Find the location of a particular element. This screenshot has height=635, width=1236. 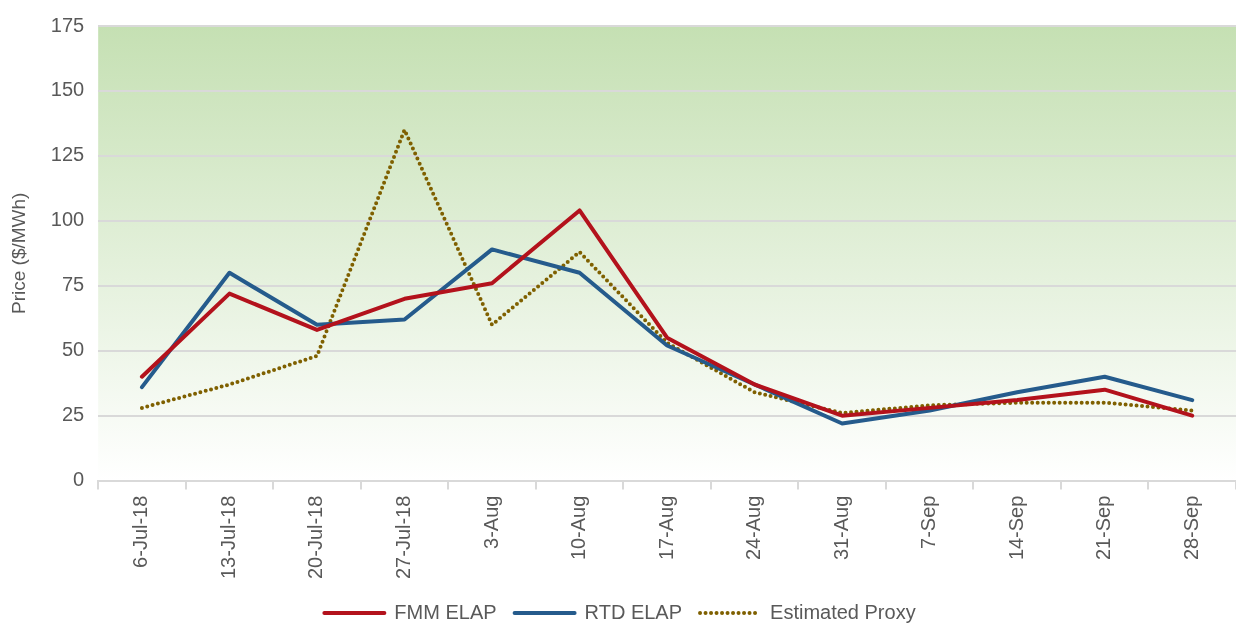

y-axis-title: Price ($/MWh) is located at coordinates (18, 253).